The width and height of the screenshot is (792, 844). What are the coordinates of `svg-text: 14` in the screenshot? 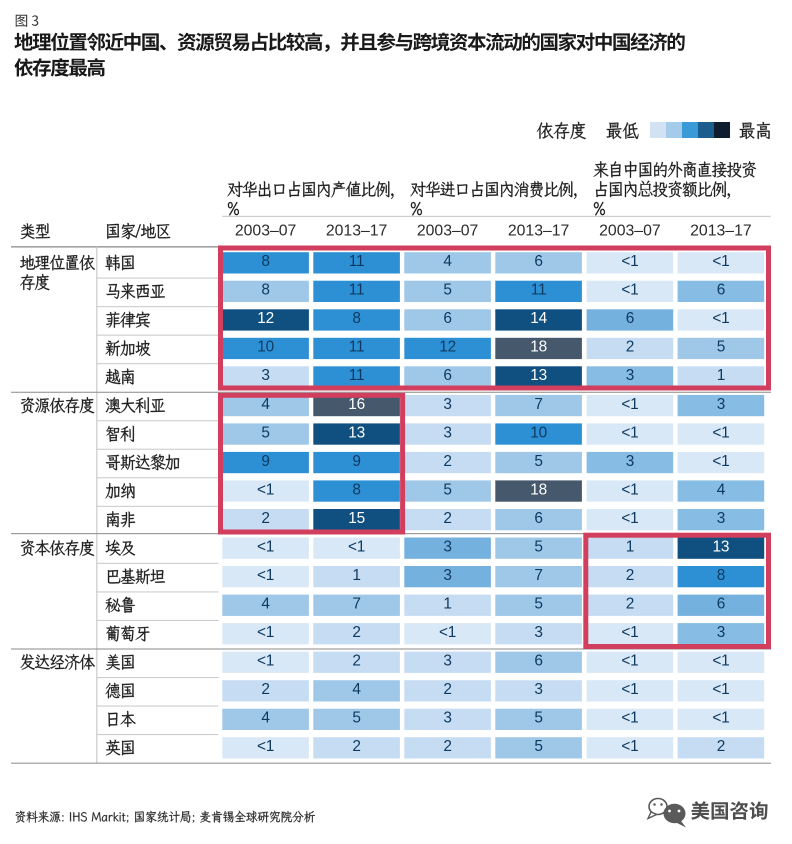 It's located at (538, 318).